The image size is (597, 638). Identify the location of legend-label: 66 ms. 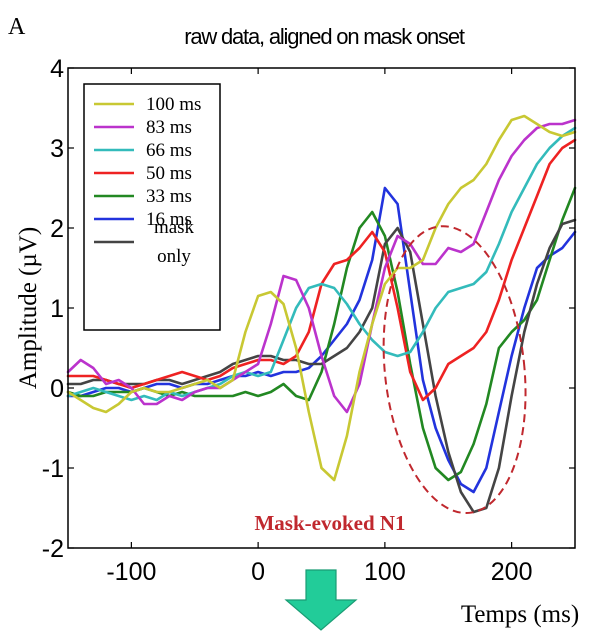
(169, 150).